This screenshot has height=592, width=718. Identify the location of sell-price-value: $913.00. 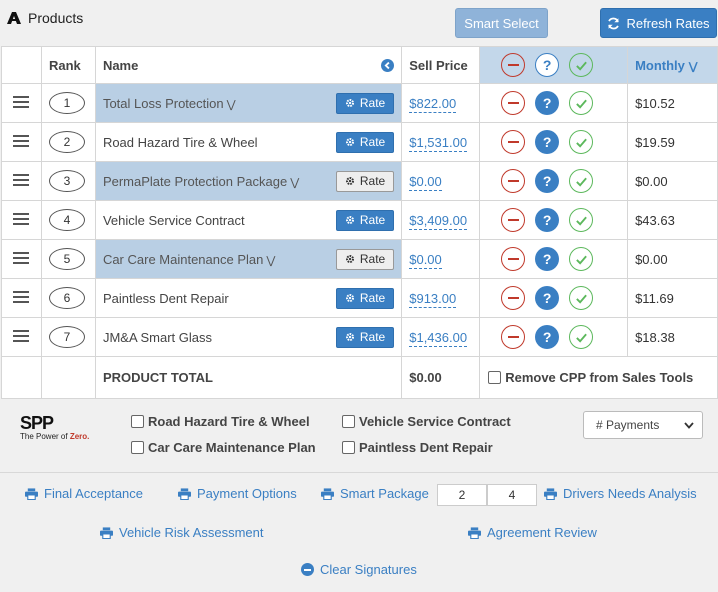
(433, 299).